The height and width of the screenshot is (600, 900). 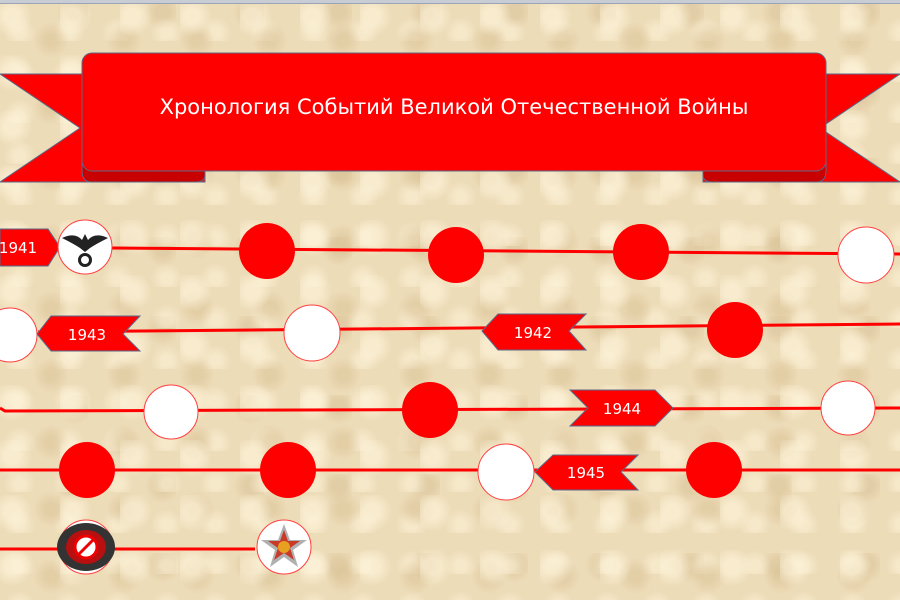 What do you see at coordinates (86, 547) in the screenshot?
I see `crossed-out-emblem-icon` at bounding box center [86, 547].